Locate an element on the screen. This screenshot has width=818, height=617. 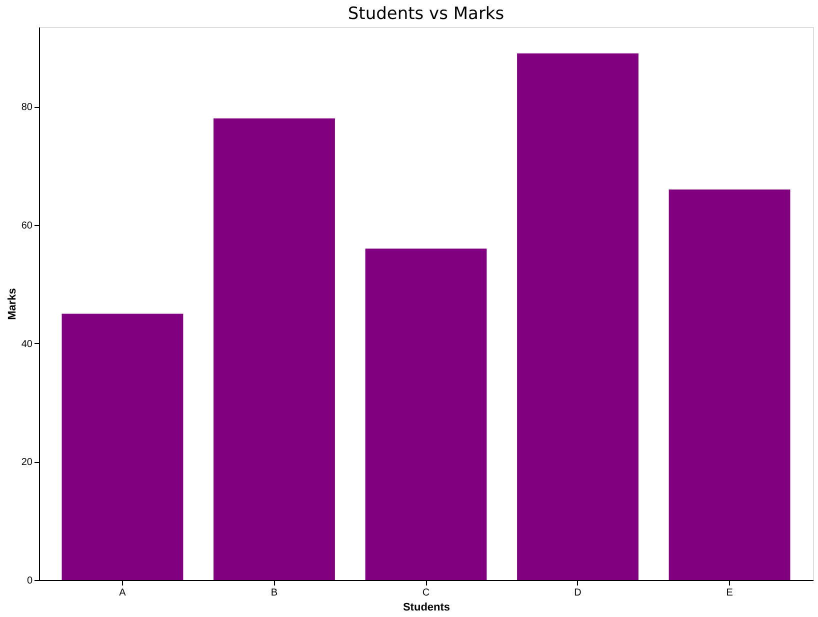
x-tick-label: A is located at coordinates (122, 593).